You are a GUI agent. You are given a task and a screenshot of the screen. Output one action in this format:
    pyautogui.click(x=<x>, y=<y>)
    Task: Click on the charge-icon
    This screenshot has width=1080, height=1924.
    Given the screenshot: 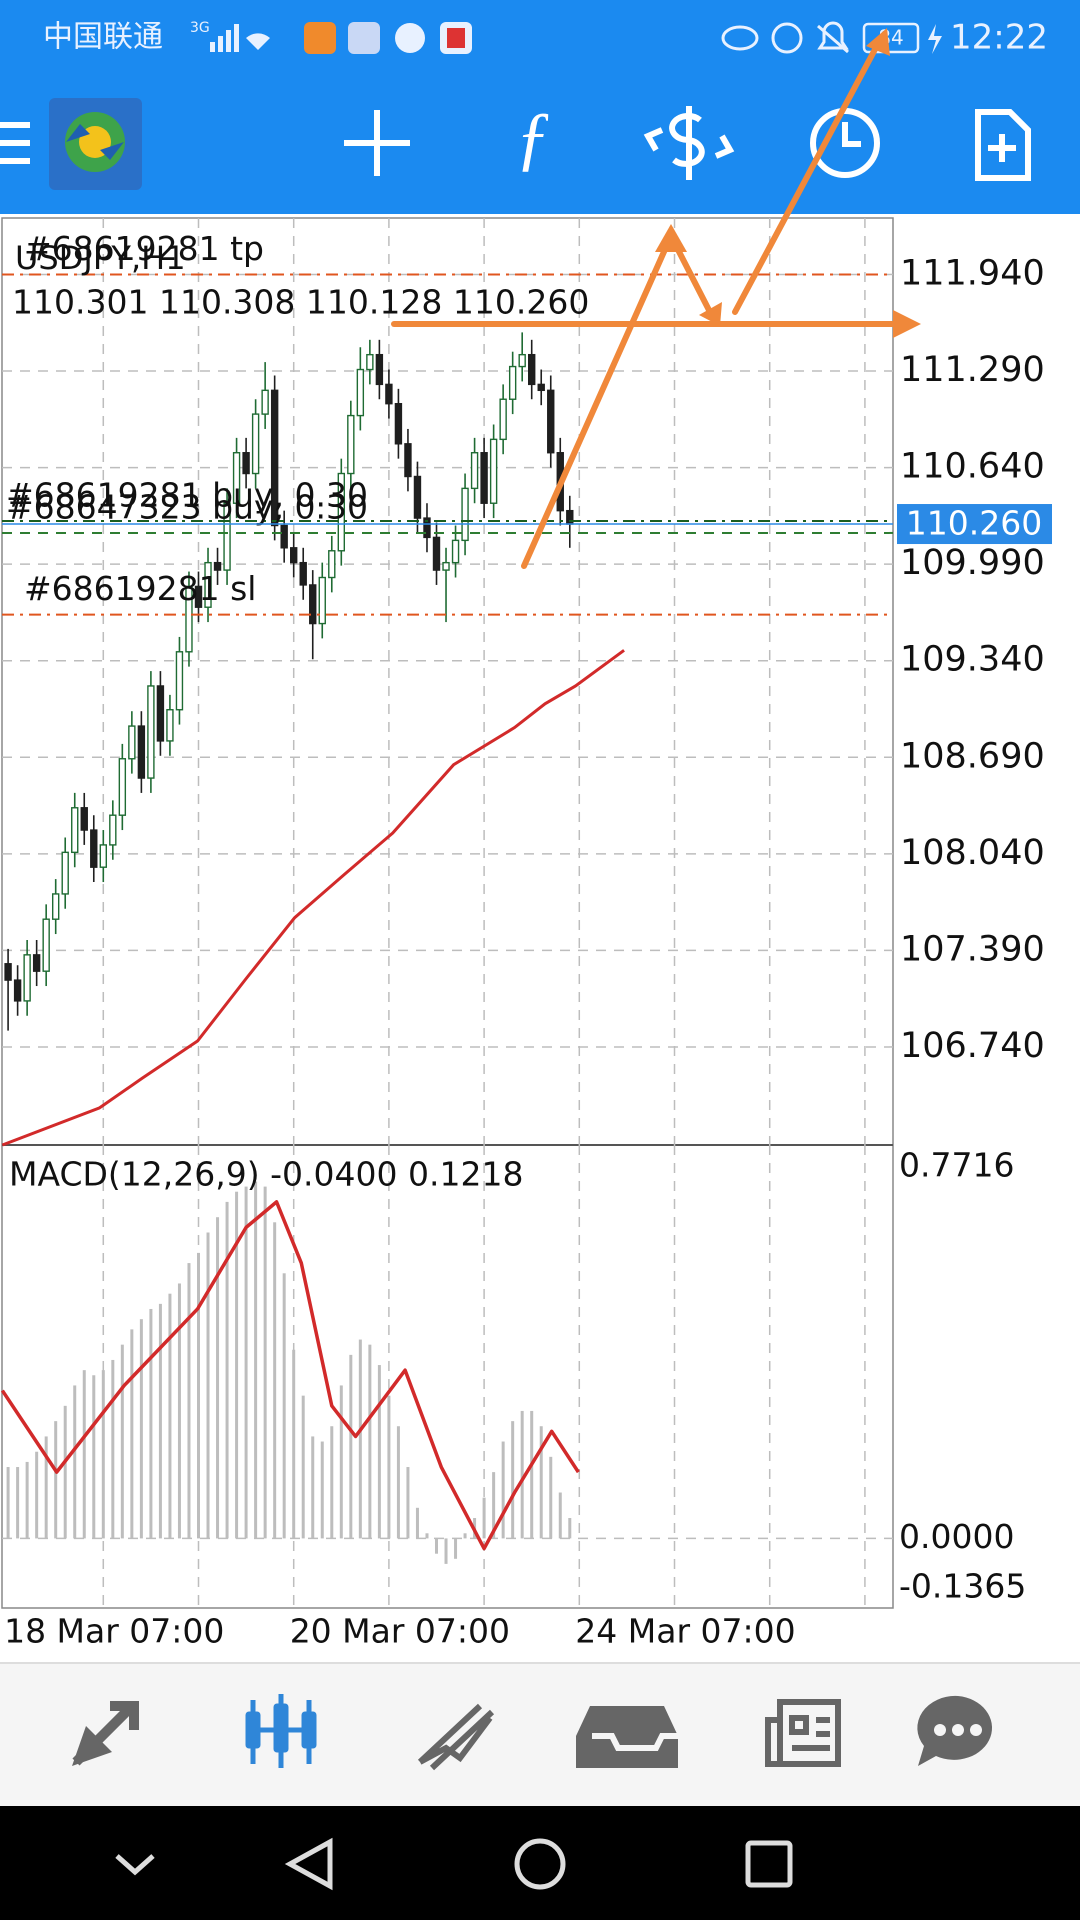 What is the action you would take?
    pyautogui.click(x=935, y=39)
    